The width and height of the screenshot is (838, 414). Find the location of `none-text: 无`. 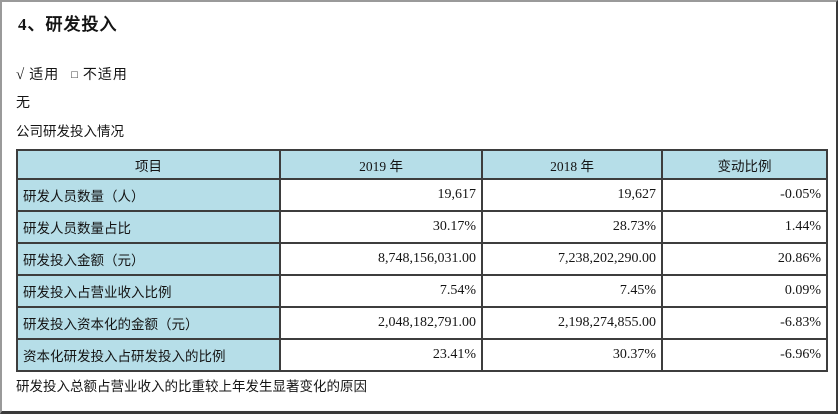

none-text: 无 is located at coordinates (23, 103).